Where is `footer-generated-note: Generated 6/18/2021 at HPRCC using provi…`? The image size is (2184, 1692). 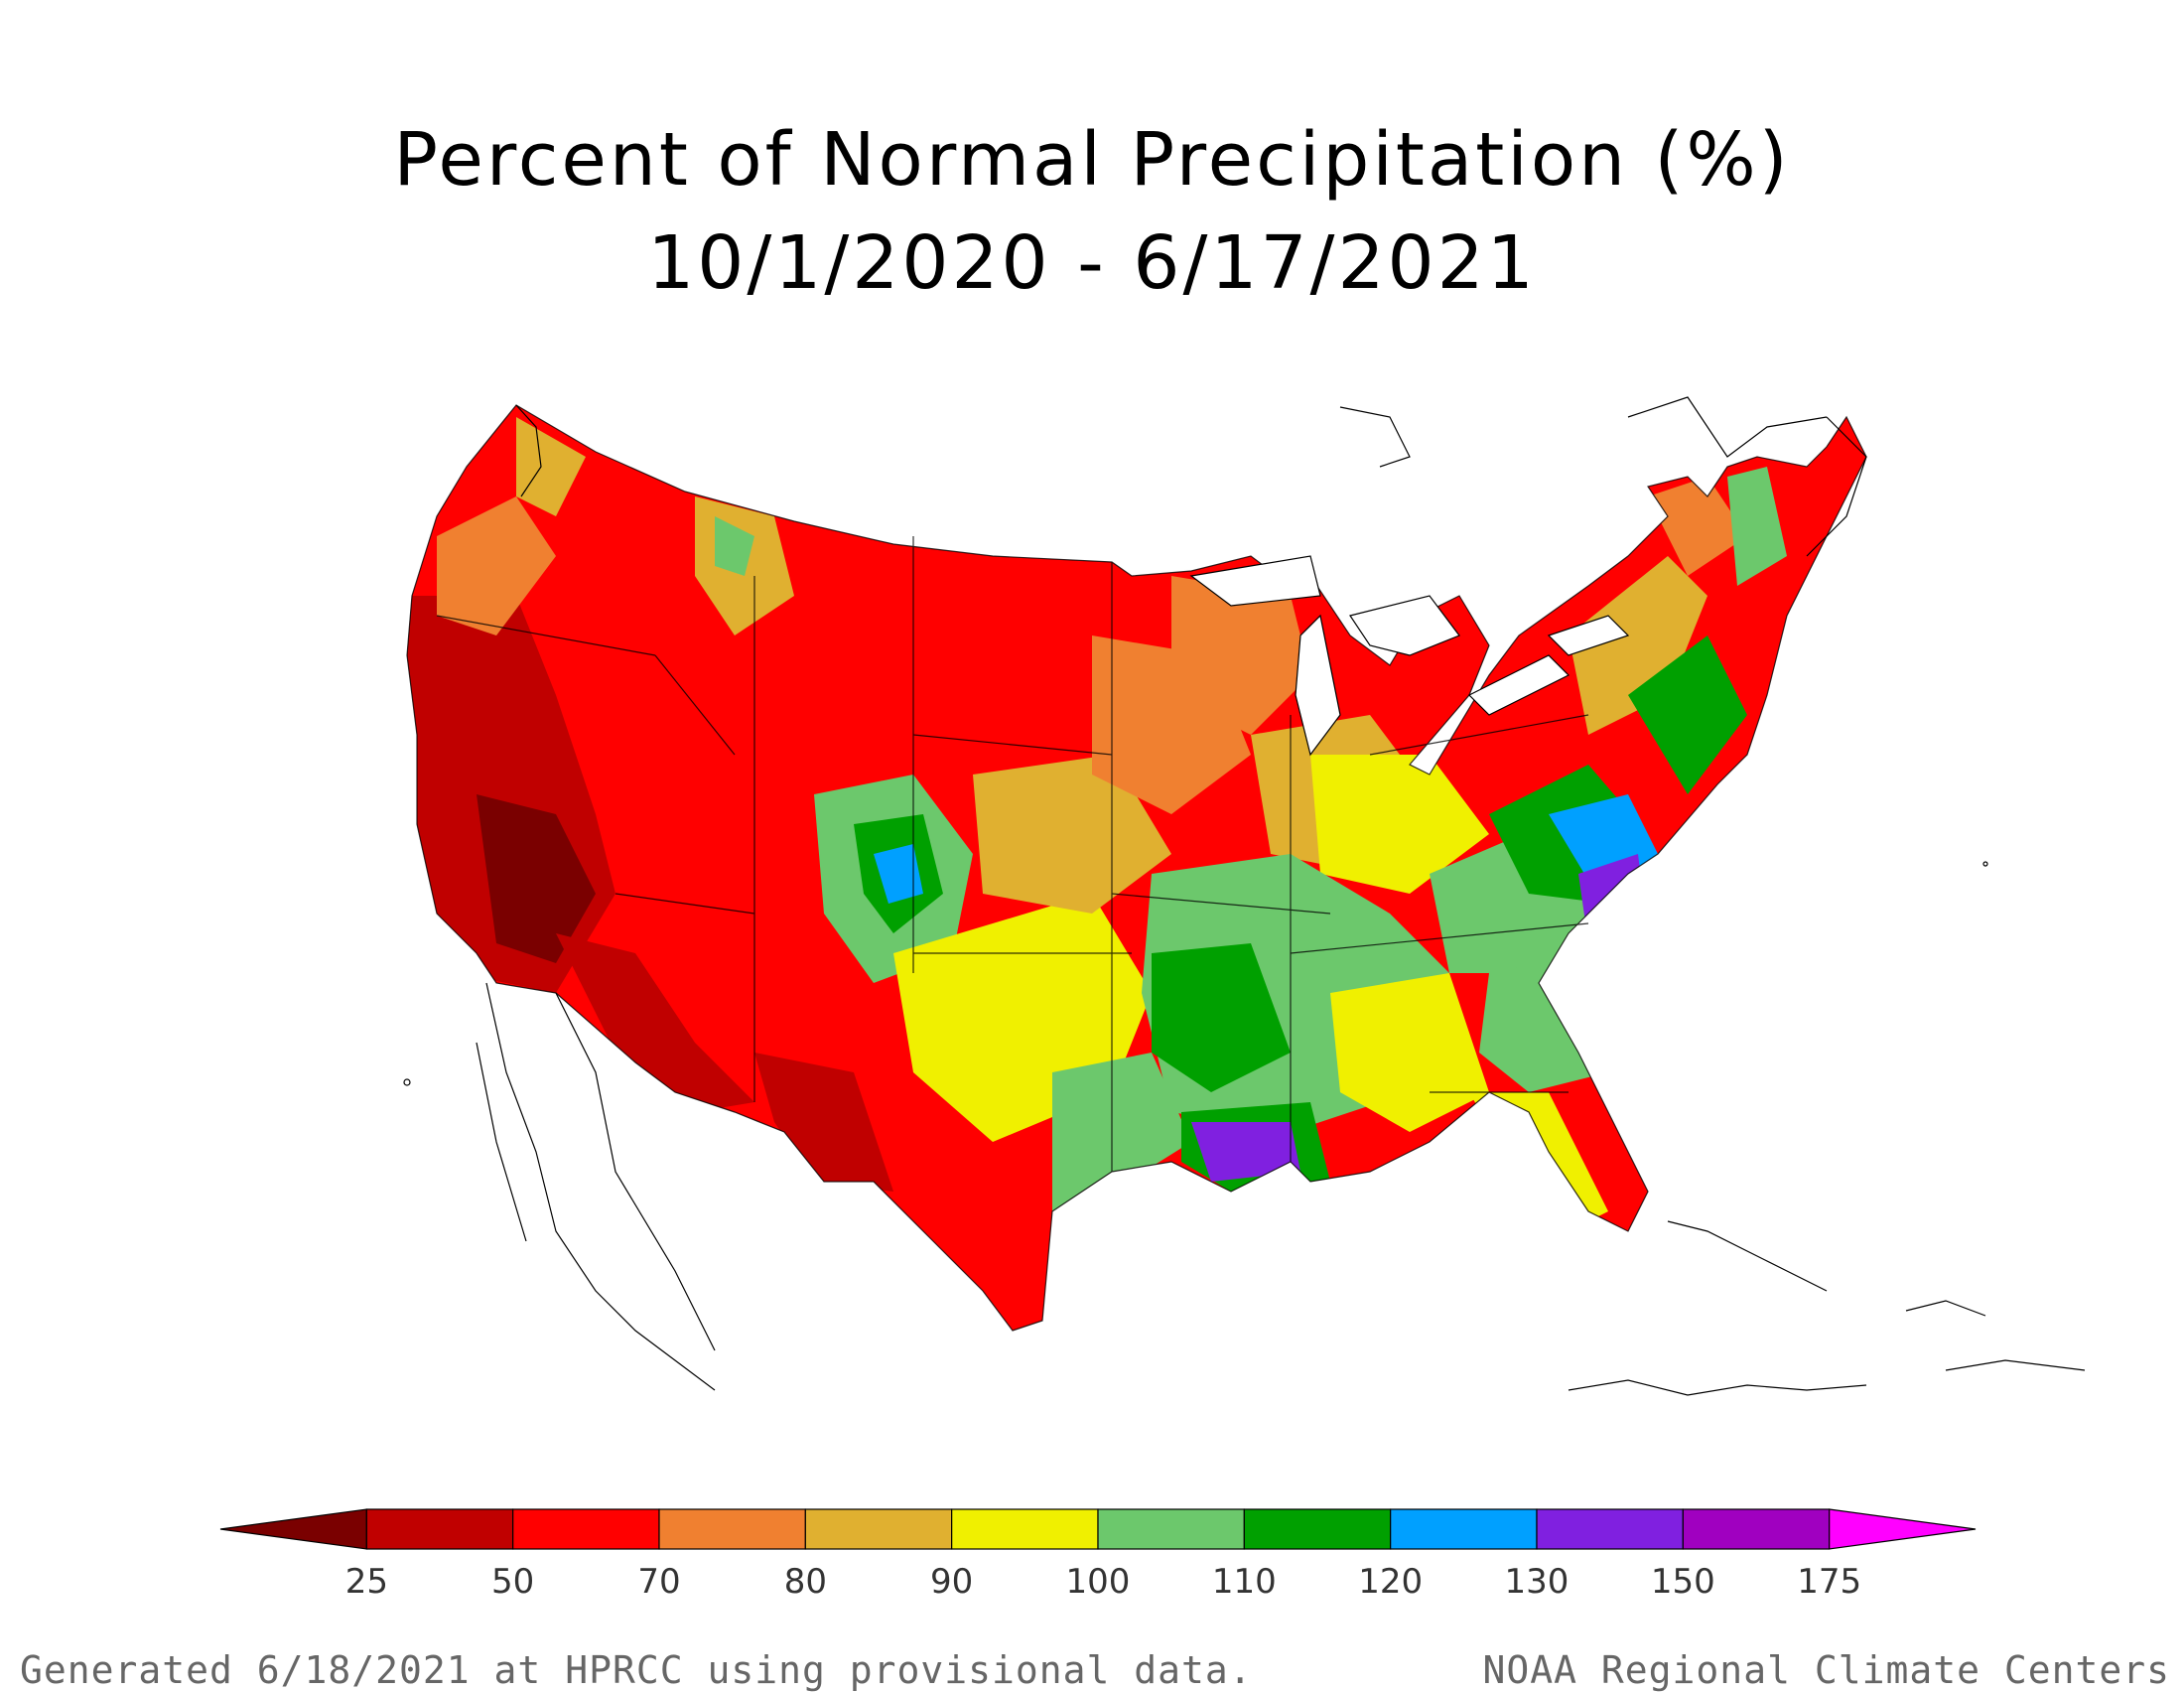 footer-generated-note: Generated 6/18/2021 at HPRCC using provi… is located at coordinates (636, 1670).